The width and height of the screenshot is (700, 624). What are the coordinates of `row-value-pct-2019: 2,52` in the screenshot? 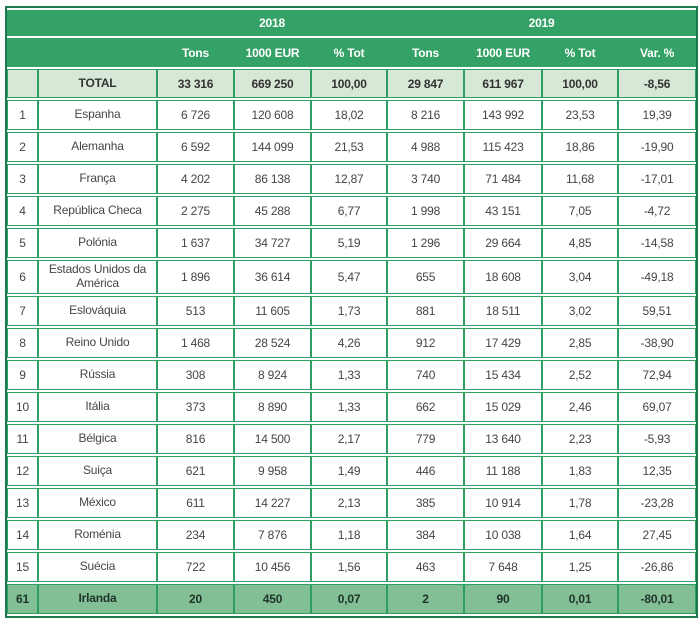 It's located at (580, 374).